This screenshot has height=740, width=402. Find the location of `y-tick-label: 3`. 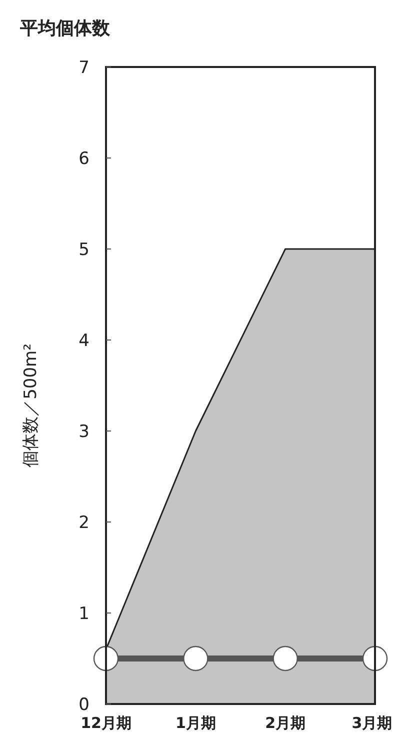

y-tick-label: 3 is located at coordinates (84, 432).